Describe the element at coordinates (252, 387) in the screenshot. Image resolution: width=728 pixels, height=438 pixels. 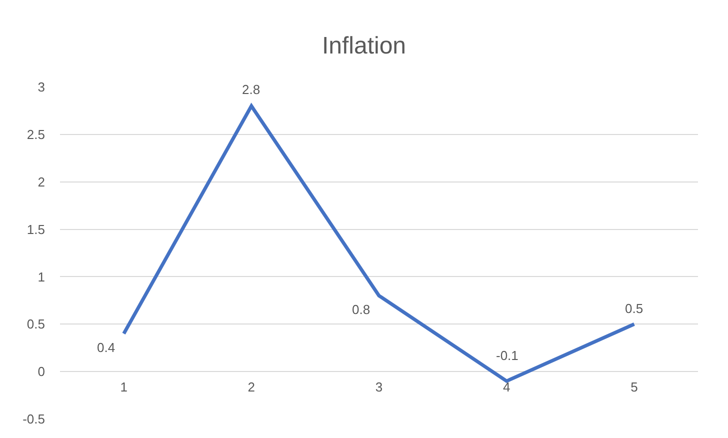
I see `x-tick-label: 2` at that location.